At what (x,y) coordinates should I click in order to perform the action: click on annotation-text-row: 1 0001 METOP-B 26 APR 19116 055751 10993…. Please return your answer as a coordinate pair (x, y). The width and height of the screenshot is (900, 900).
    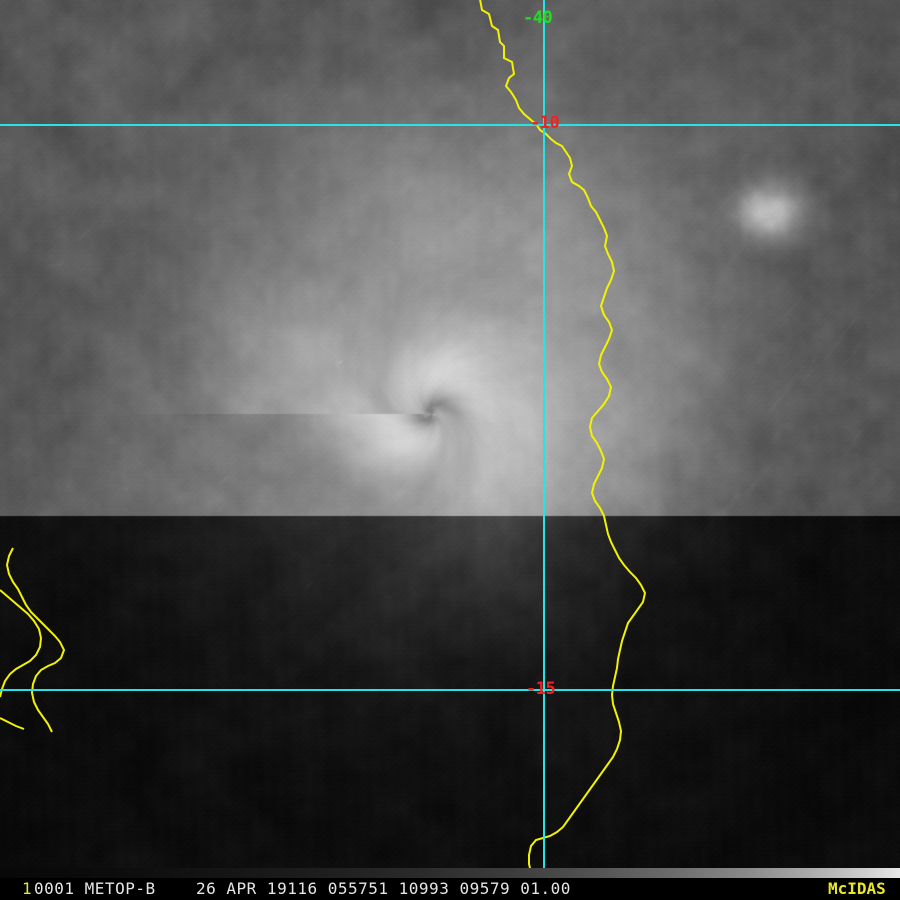
    Looking at the image, I should click on (450, 889).